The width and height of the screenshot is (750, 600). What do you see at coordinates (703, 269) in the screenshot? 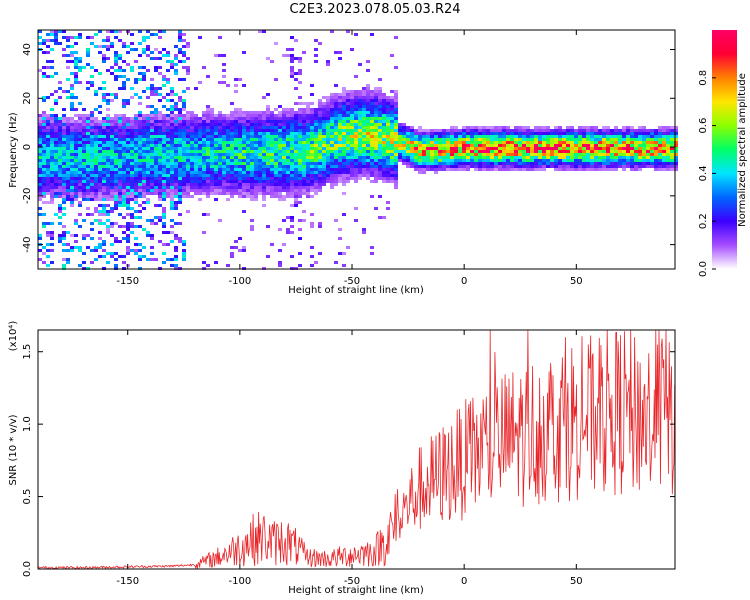
I see `colorbar-tick-label: 0.0` at bounding box center [703, 269].